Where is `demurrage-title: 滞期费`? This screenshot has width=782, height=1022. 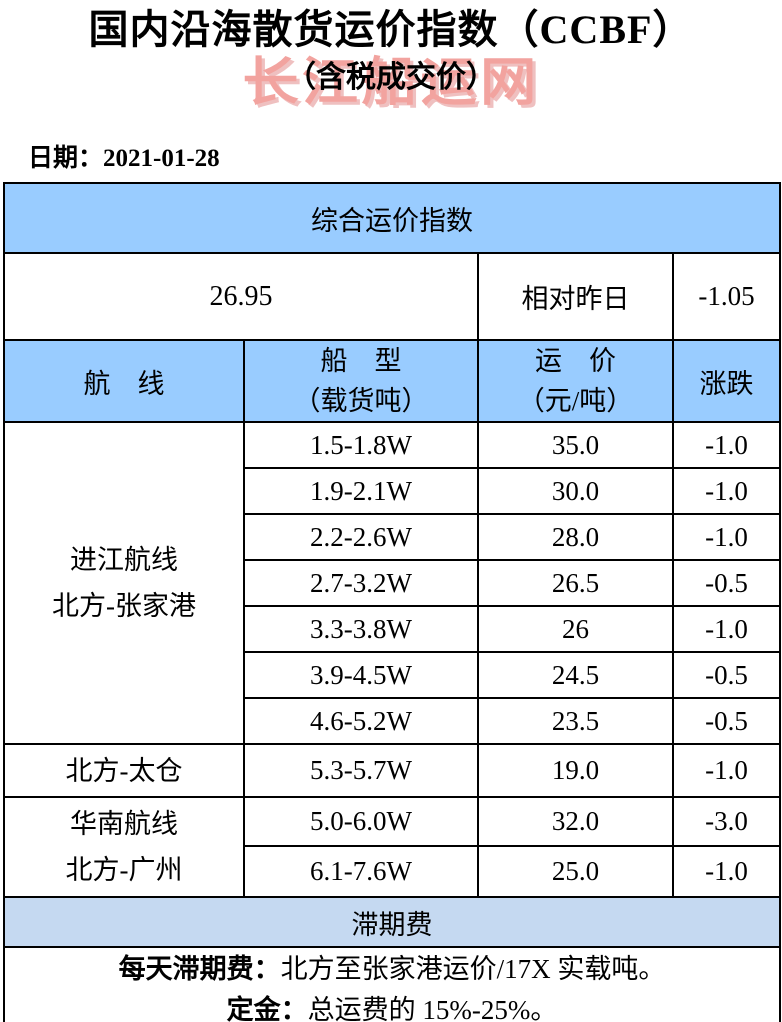 demurrage-title: 滞期费 is located at coordinates (392, 922).